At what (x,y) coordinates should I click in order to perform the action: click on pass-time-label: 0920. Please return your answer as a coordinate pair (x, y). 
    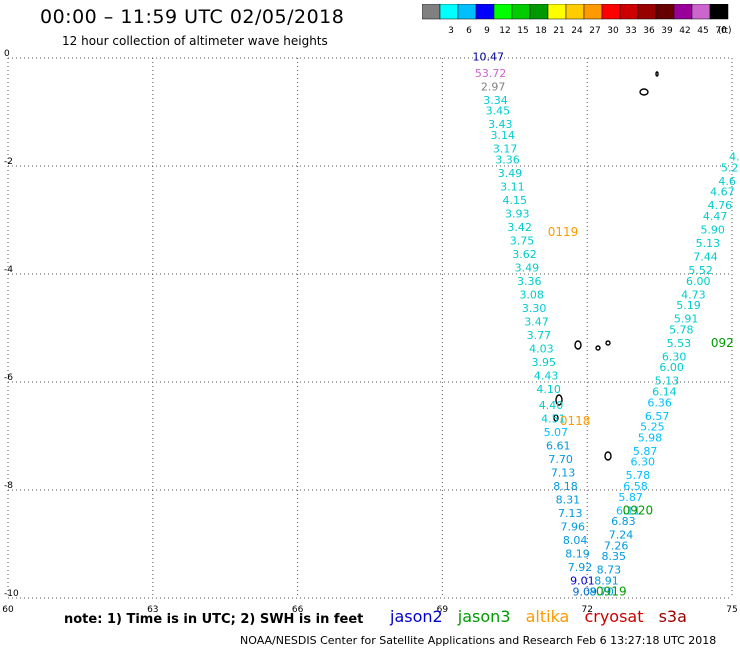
    Looking at the image, I should click on (638, 510).